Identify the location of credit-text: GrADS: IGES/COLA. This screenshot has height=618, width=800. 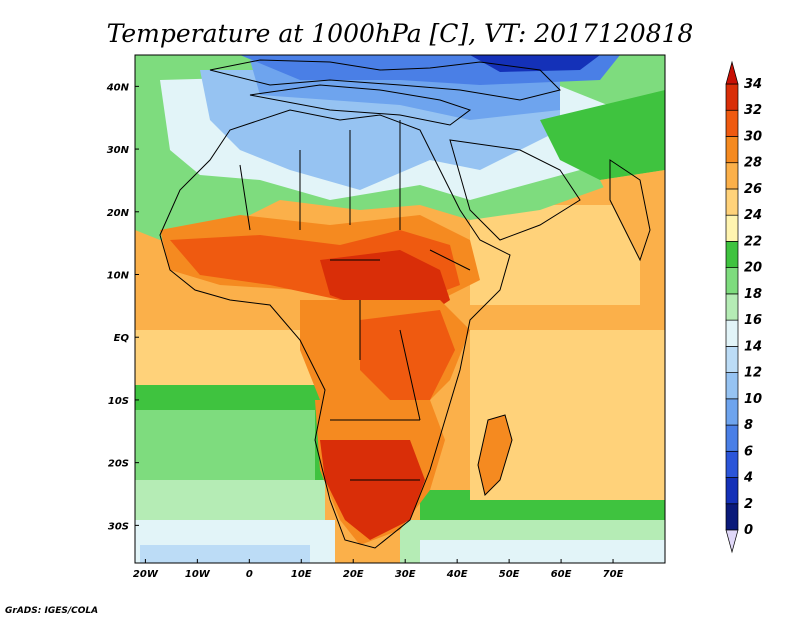
(51, 611).